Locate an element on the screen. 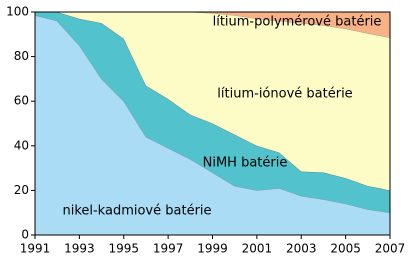 The image size is (414, 265). area is located at coordinates (212, 25).